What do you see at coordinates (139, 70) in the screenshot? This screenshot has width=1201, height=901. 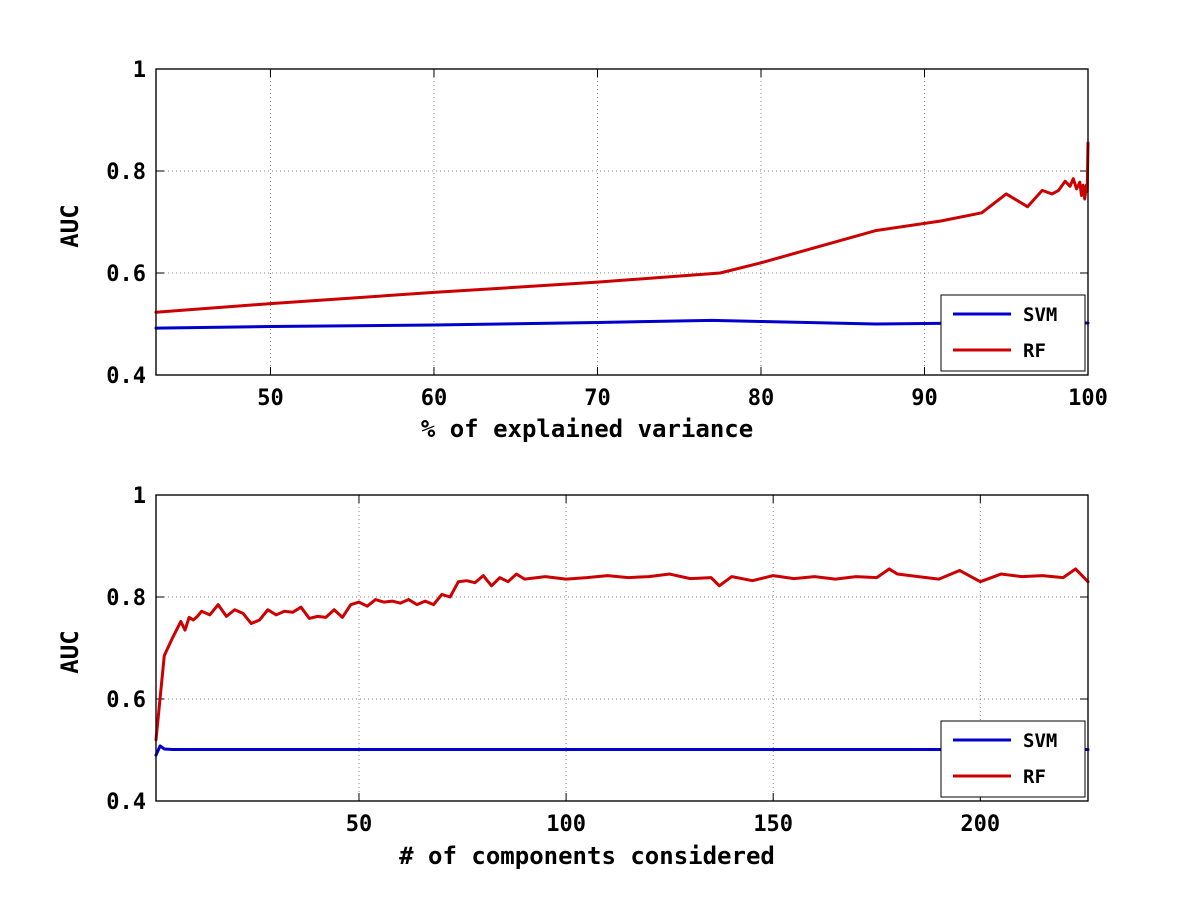 I see `top-plot-y-tick-label: 1` at bounding box center [139, 70].